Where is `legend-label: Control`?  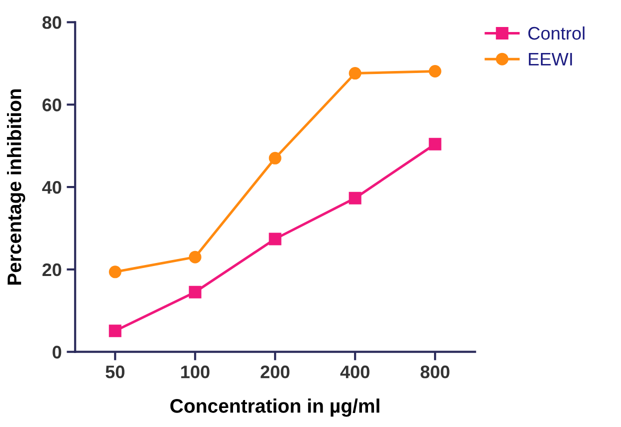 legend-label: Control is located at coordinates (556, 33).